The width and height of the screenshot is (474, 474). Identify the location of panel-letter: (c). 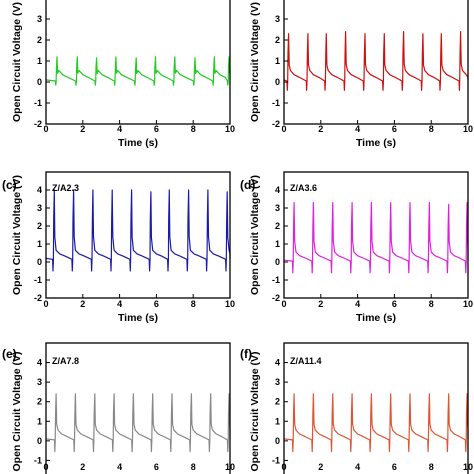
(9, 185).